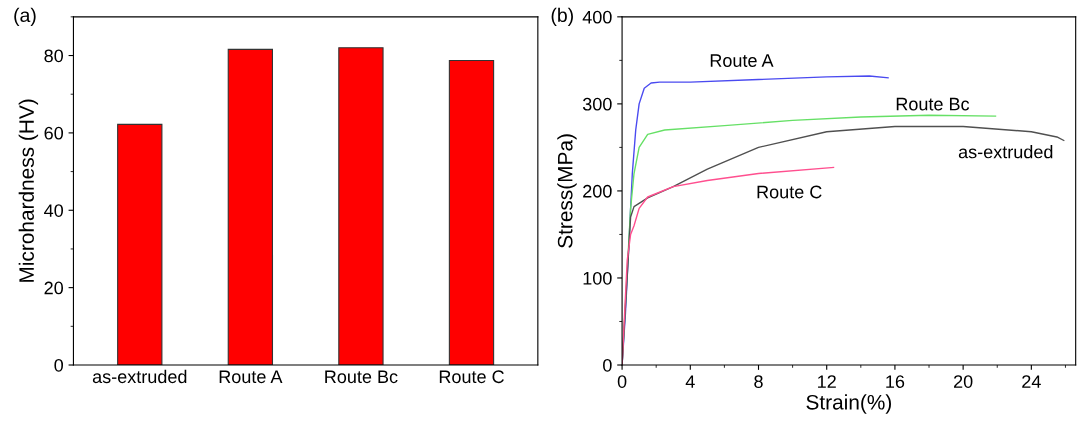  What do you see at coordinates (54, 288) in the screenshot?
I see `y-tick-label: 20` at bounding box center [54, 288].